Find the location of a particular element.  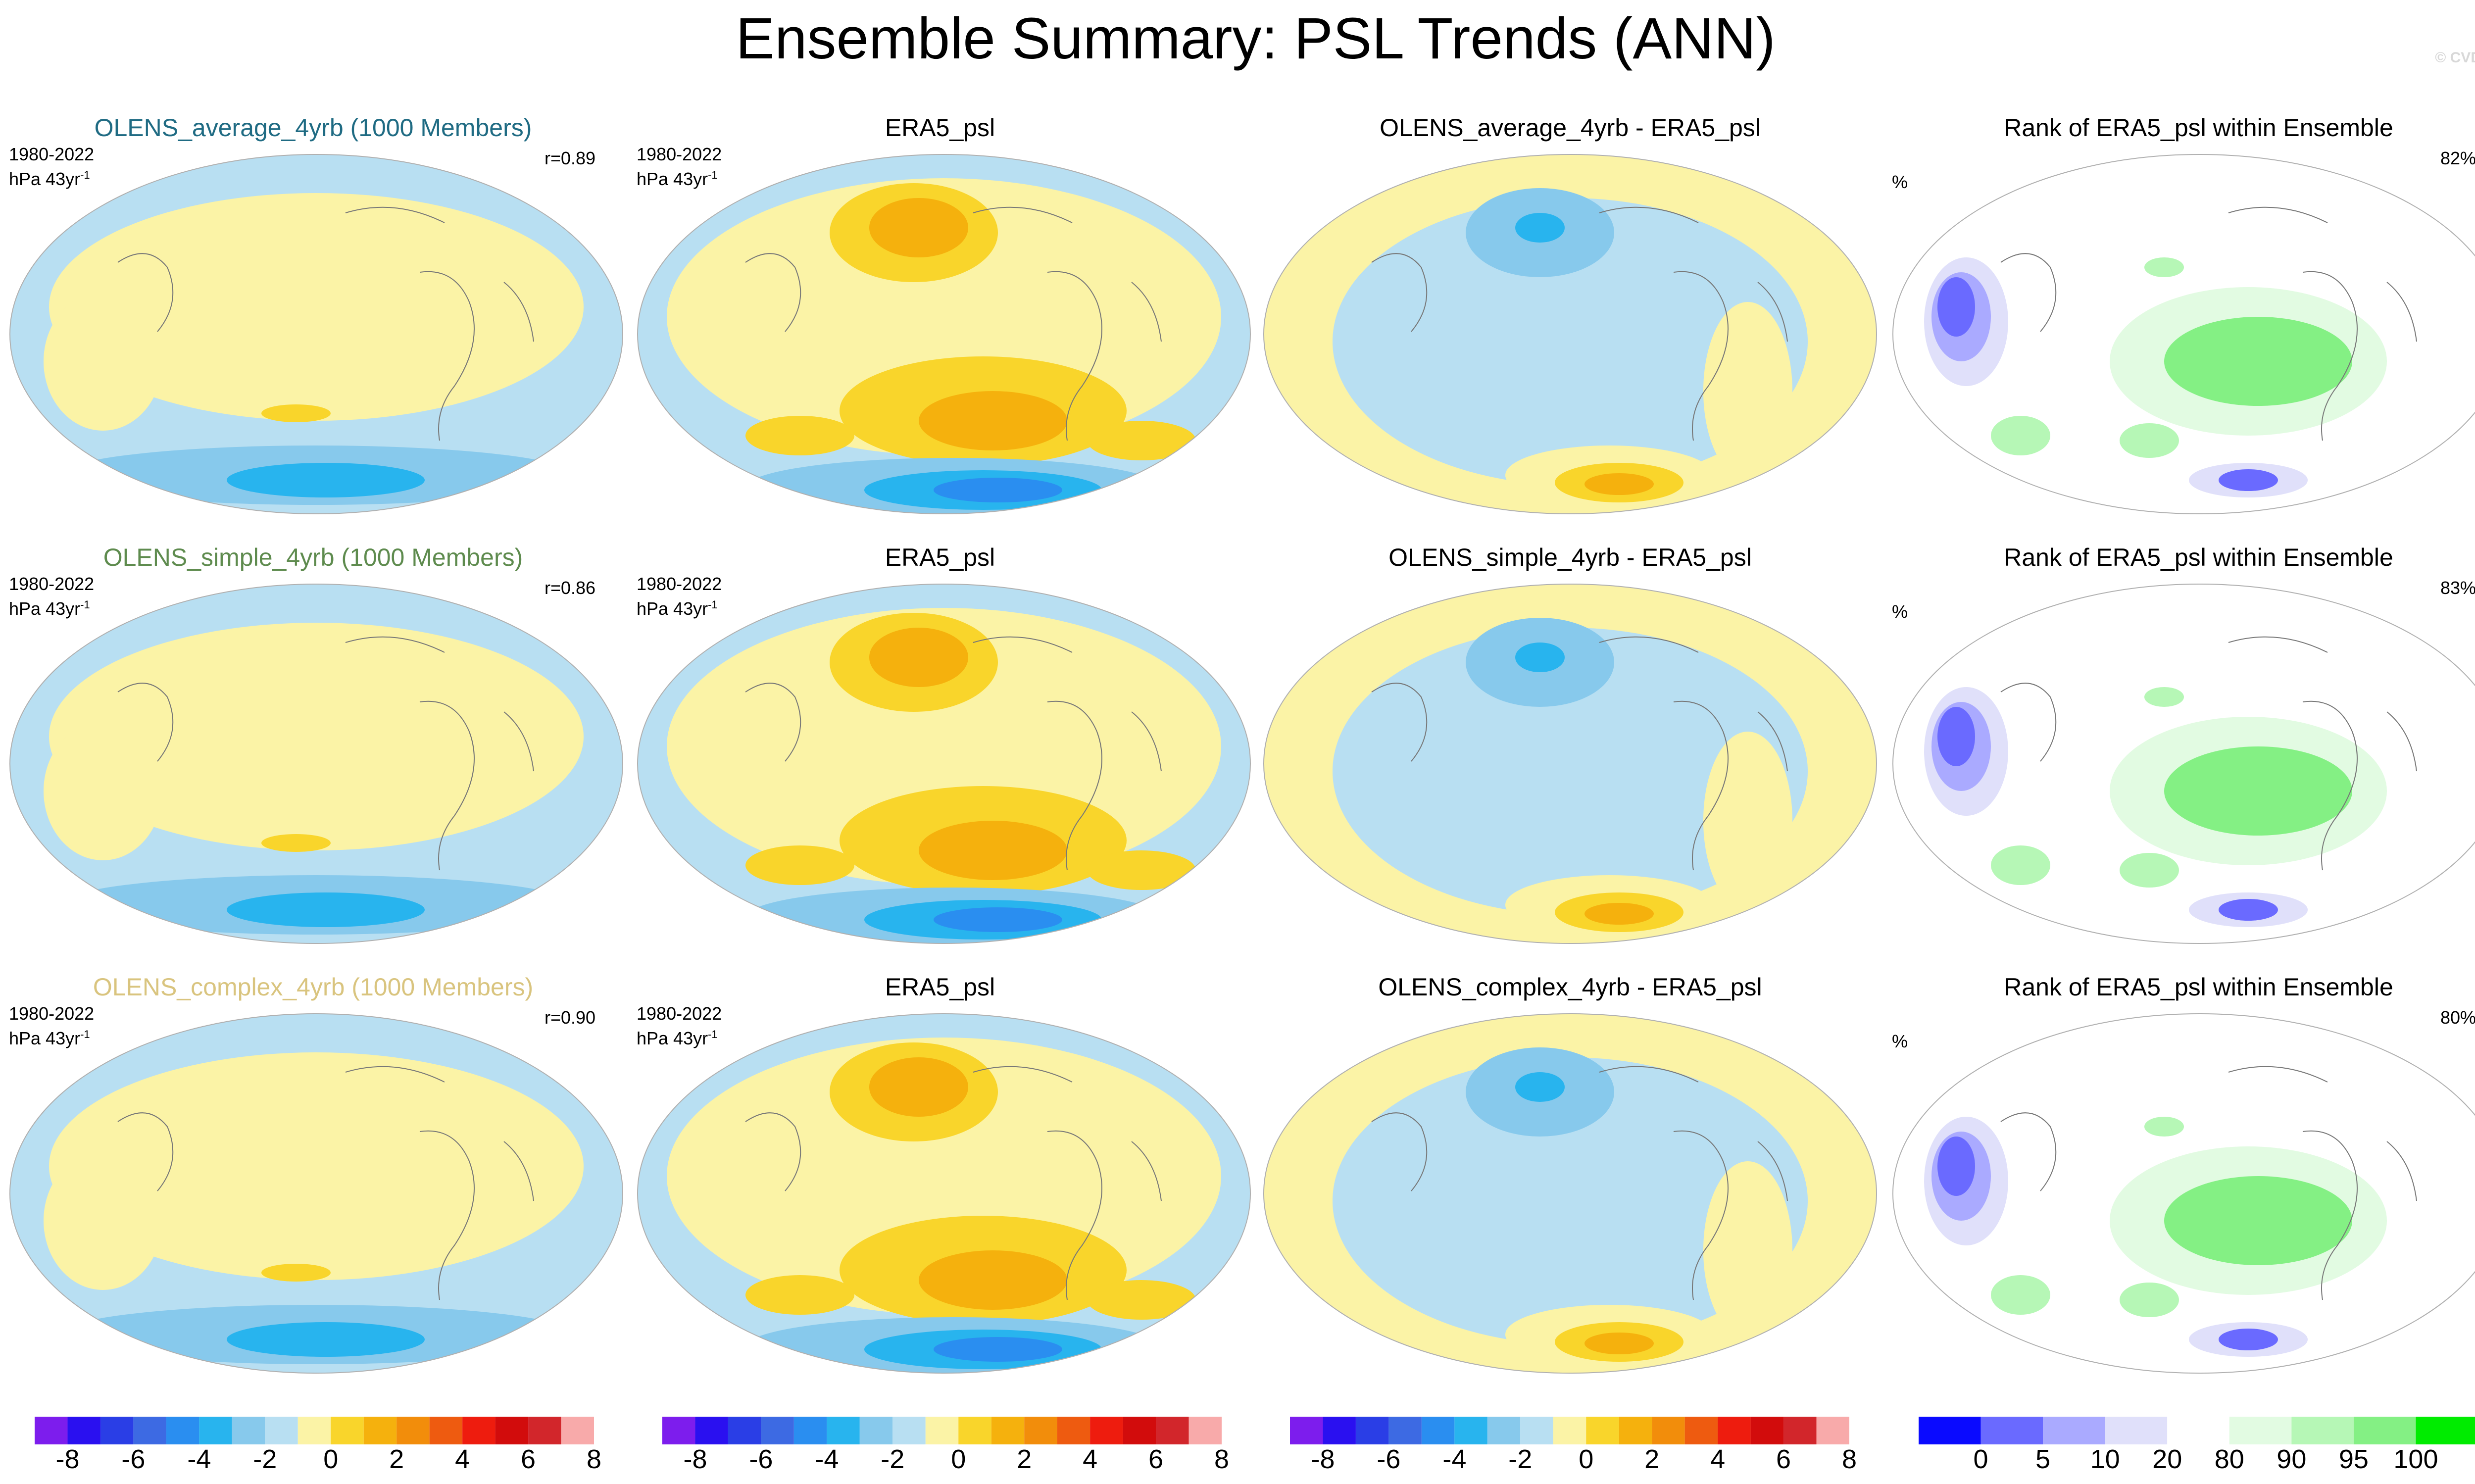

trend-colorbar-3-ticks: -8 -6 -4 -2 0 2 4 6 8 is located at coordinates (1573, 1459).